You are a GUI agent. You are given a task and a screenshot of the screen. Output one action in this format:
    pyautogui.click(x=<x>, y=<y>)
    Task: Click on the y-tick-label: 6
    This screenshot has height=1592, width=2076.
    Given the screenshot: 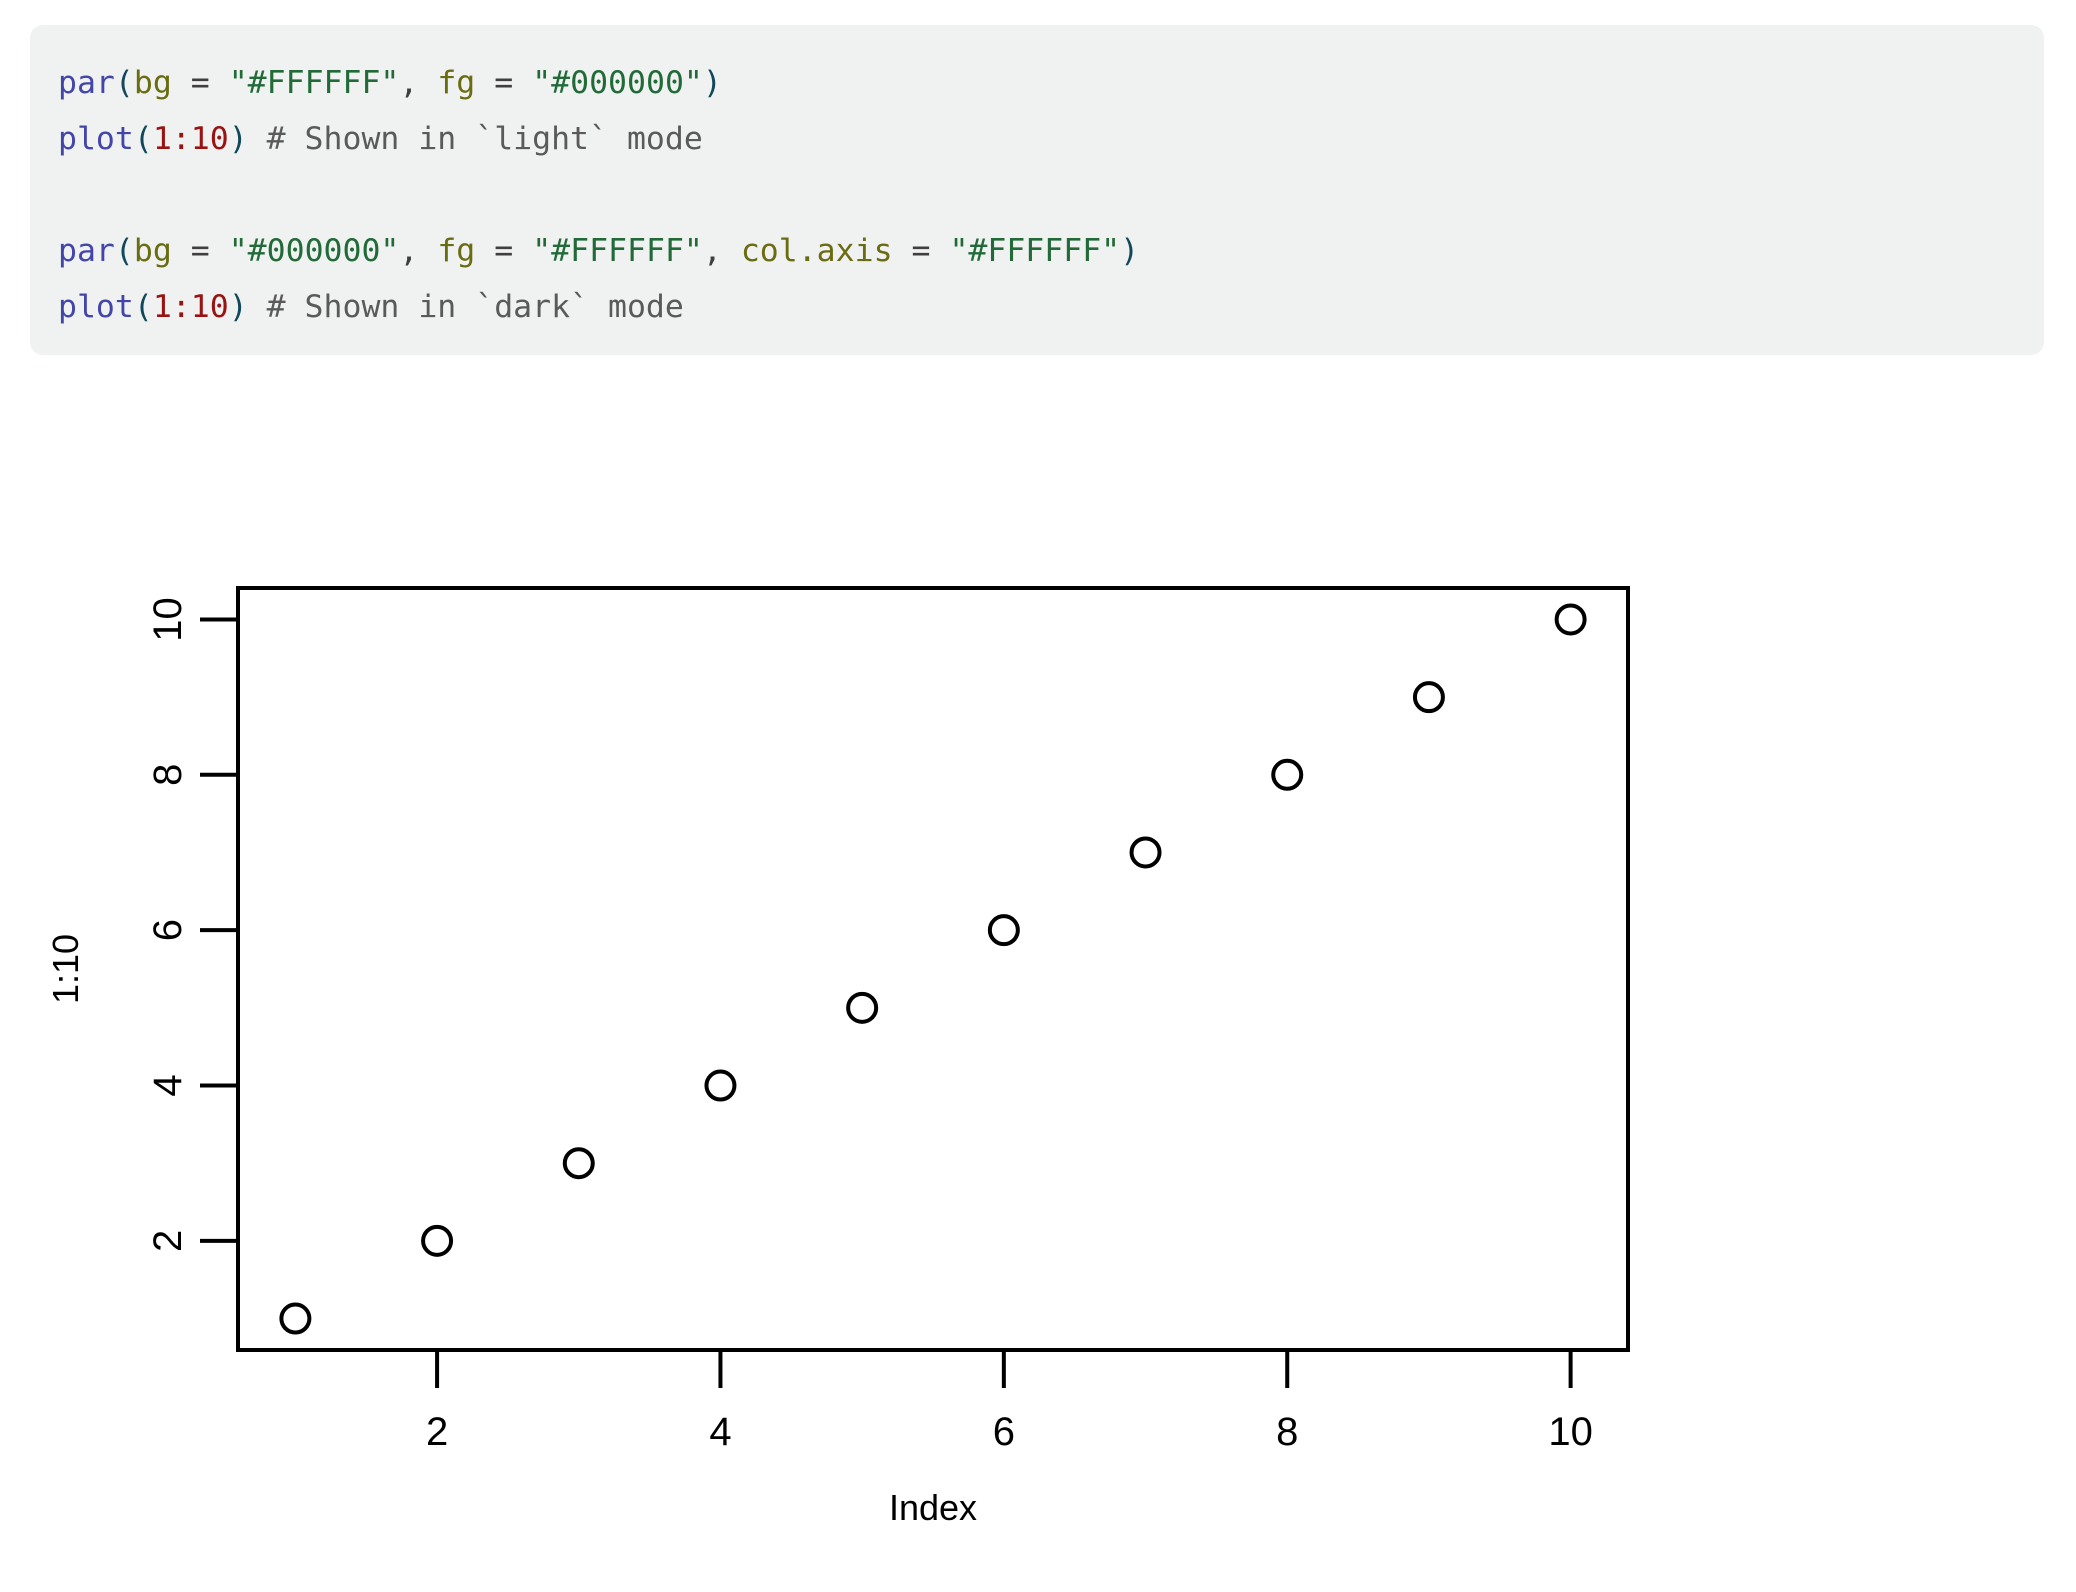 What is the action you would take?
    pyautogui.click(x=168, y=930)
    